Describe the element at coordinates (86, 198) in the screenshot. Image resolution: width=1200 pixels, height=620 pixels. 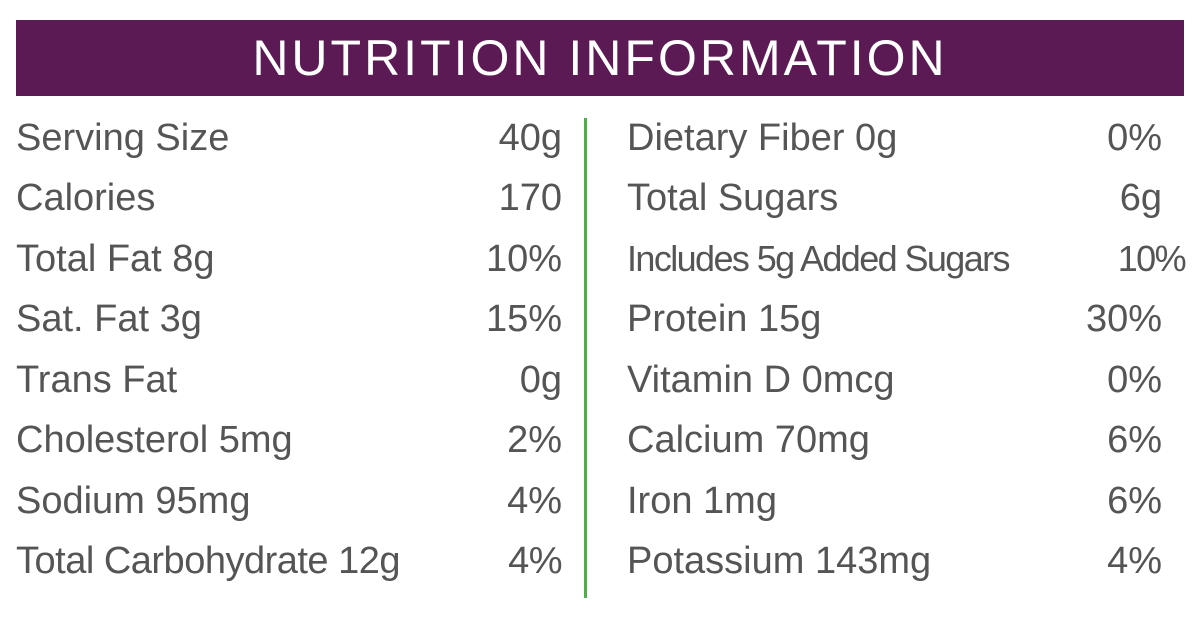
I see `nutrient-label: Calories` at that location.